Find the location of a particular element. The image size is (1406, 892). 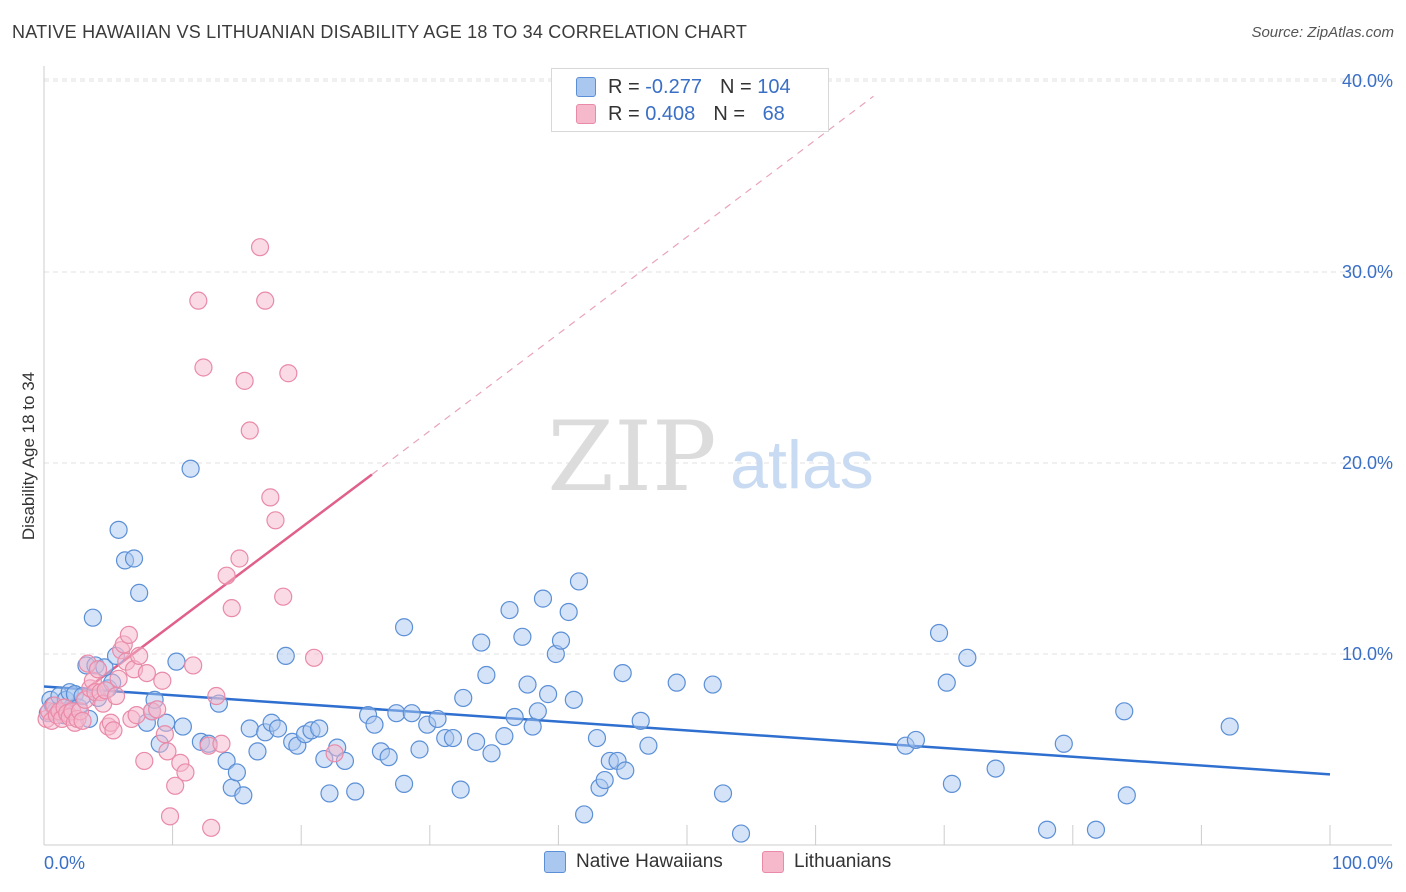

y-axis-label: Disability Age 18 to 34 is located at coordinates (28, 456).